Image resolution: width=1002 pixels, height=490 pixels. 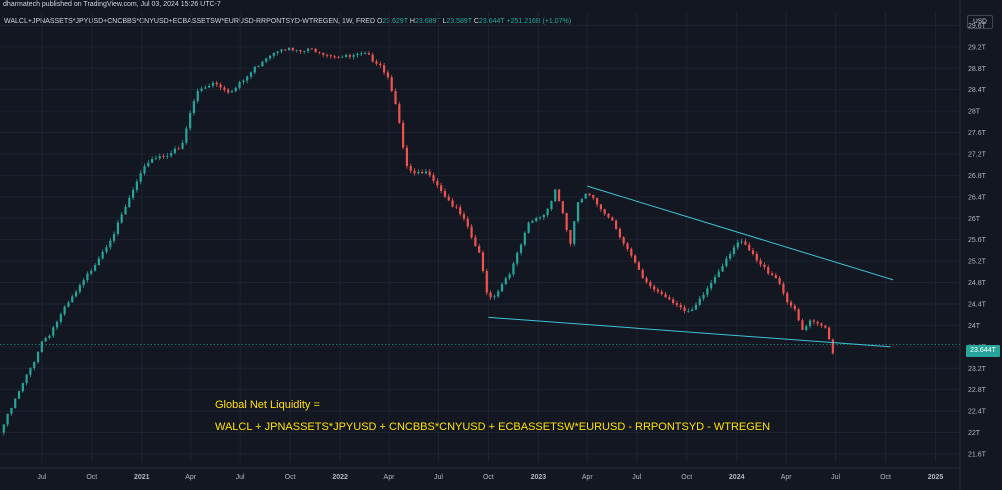 What do you see at coordinates (974, 433) in the screenshot?
I see `y-tick-label: 22T` at bounding box center [974, 433].